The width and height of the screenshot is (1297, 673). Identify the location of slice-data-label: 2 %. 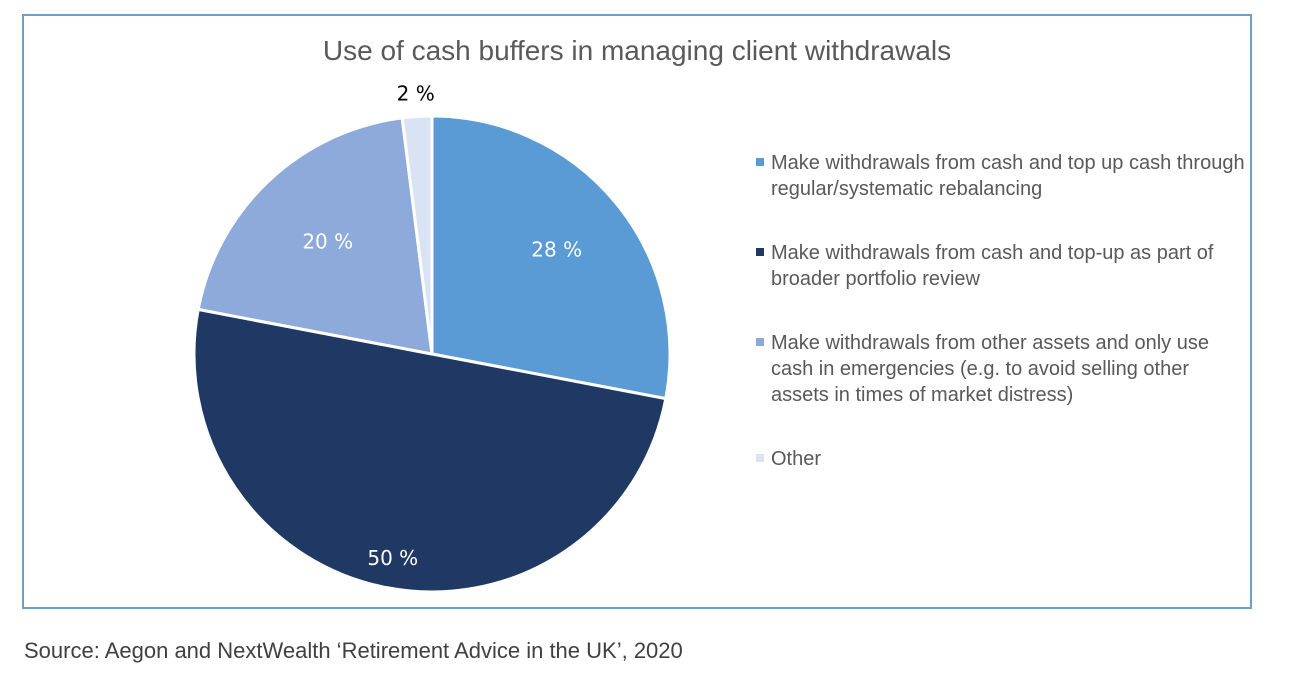
(416, 94).